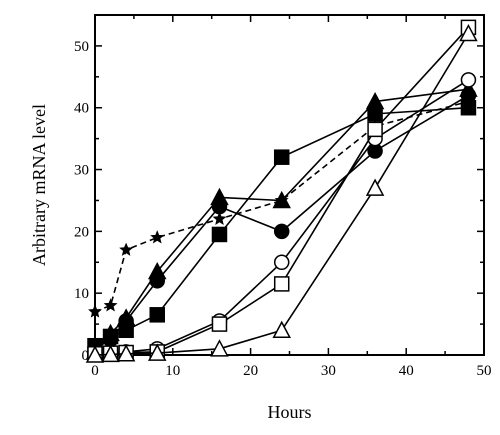 The image size is (500, 435). I want to click on y-tick-label: 30, so click(81, 171).